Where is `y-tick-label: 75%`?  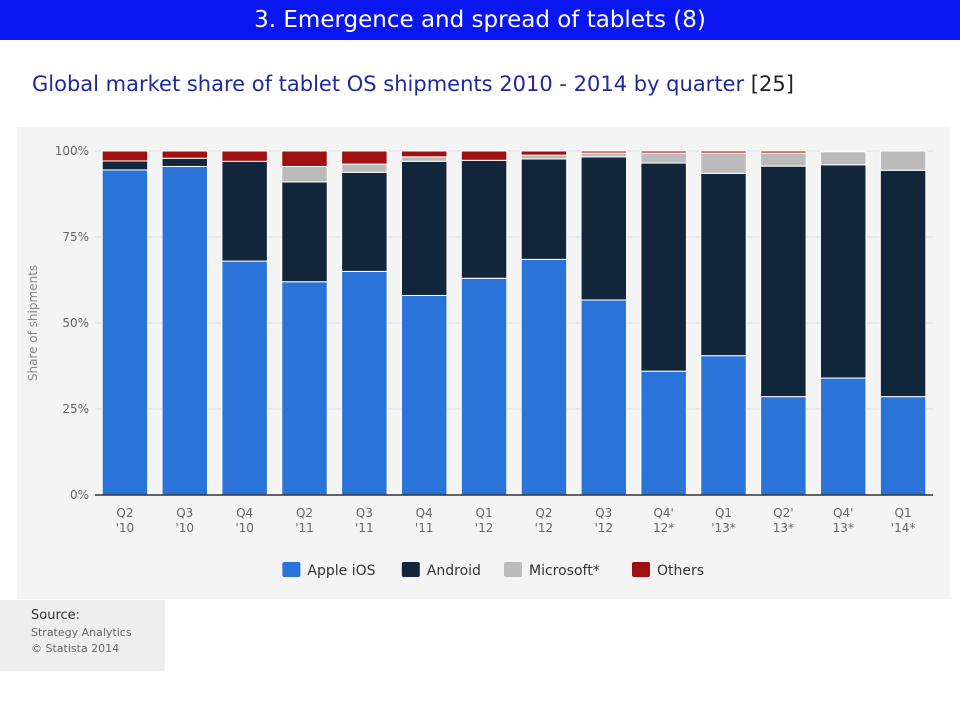
y-tick-label: 75% is located at coordinates (75, 237).